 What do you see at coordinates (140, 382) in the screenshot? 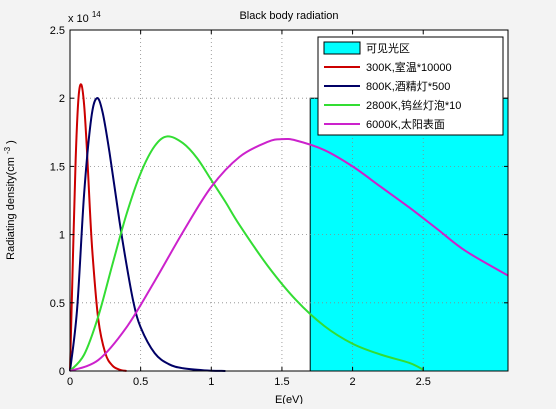
I see `x-tick-label: 0.5` at bounding box center [140, 382].